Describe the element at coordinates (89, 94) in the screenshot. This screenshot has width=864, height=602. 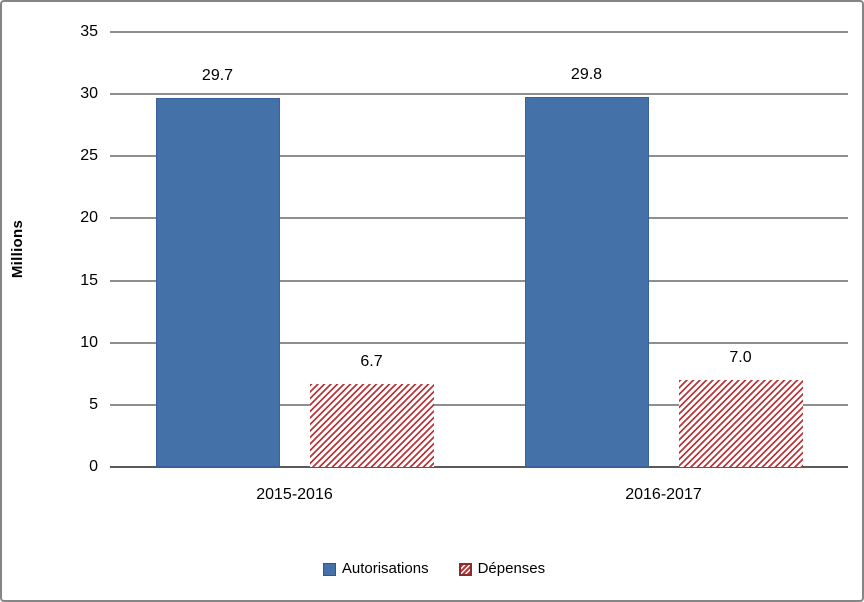
I see `y-tick-label: 30` at that location.